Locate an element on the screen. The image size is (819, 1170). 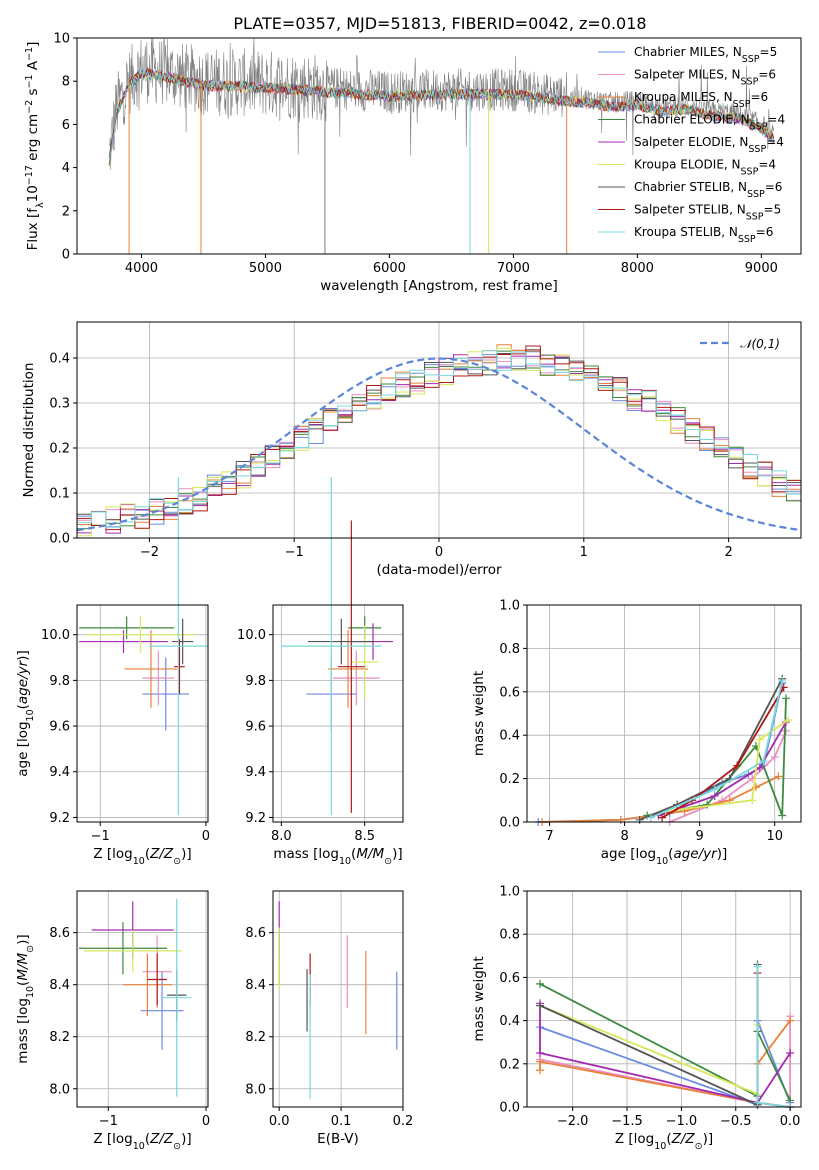
label-part: =4 is located at coordinates (775, 142).